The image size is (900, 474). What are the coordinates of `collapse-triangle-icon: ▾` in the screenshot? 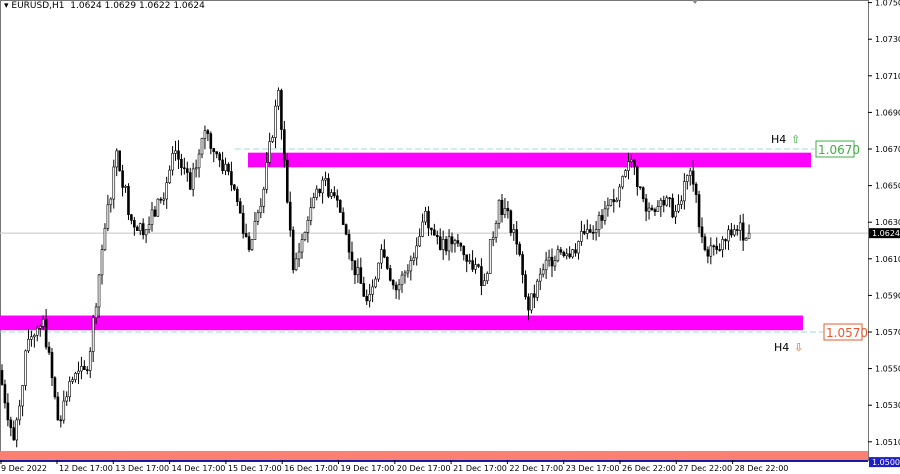 It's located at (6, 6).